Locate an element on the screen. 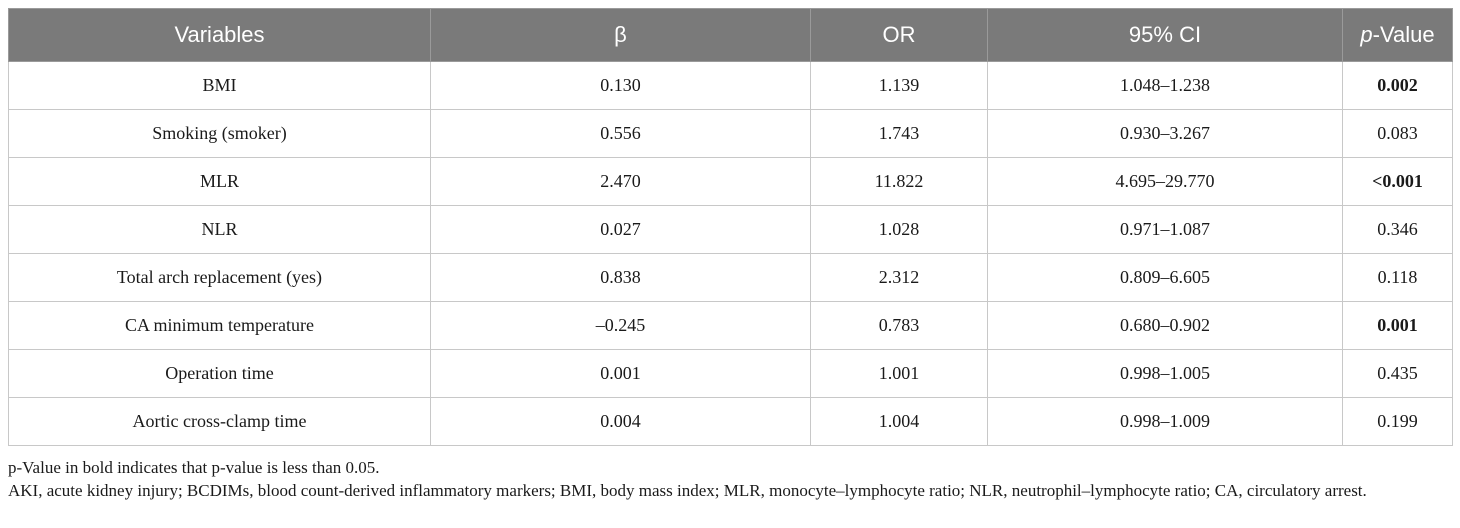 The width and height of the screenshot is (1460, 528). cell-p-value: 0.083 is located at coordinates (1397, 133).